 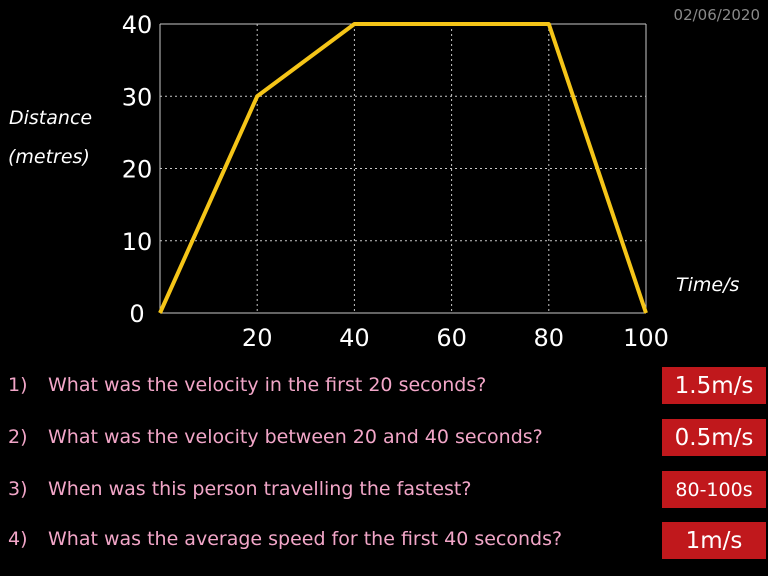 I want to click on answer-4-box: 1m/s, so click(x=714, y=540).